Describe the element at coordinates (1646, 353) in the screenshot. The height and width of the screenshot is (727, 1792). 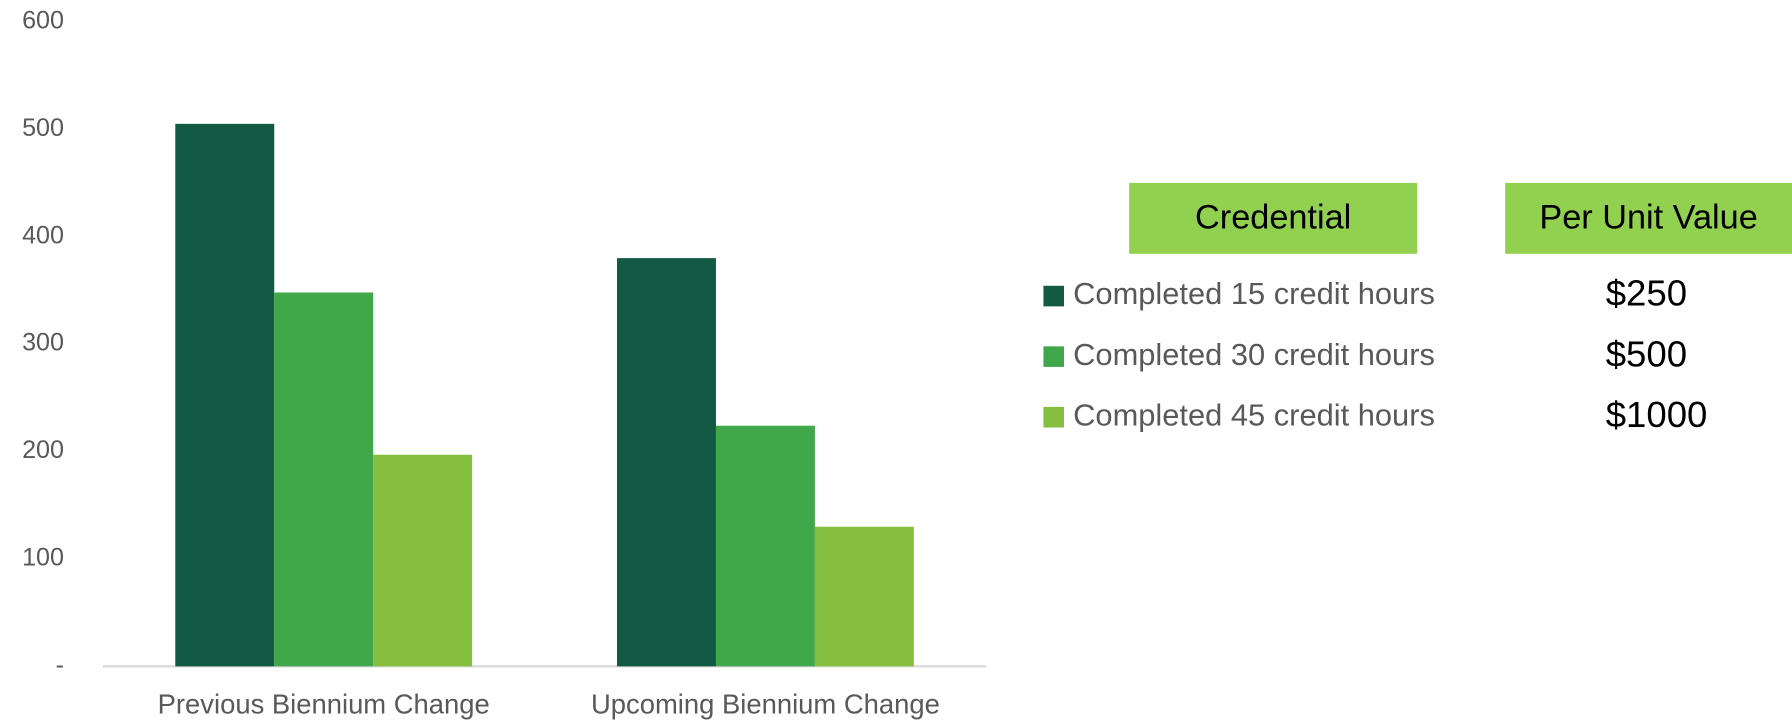
I see `unit-value: $500` at that location.